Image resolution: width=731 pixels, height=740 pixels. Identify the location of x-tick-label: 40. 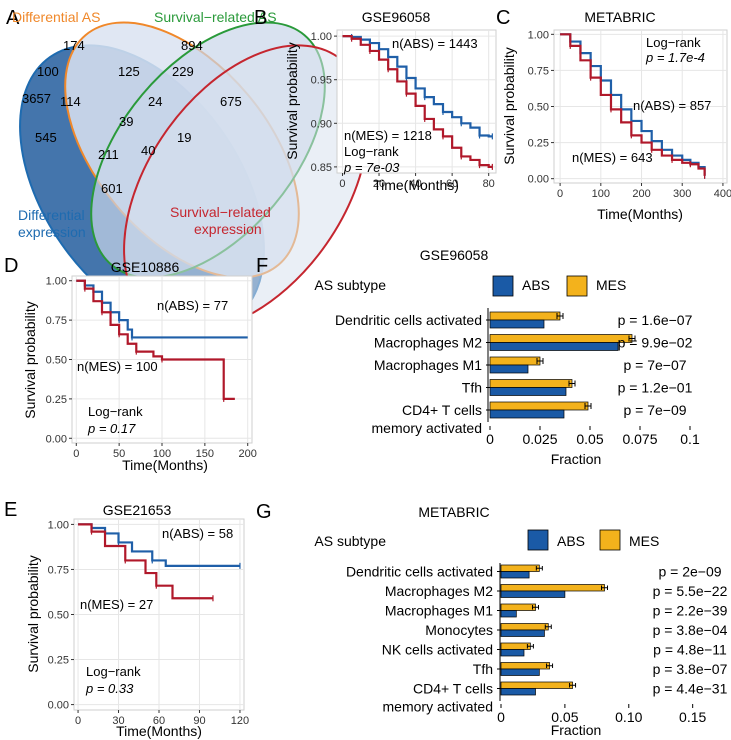
(415, 184).